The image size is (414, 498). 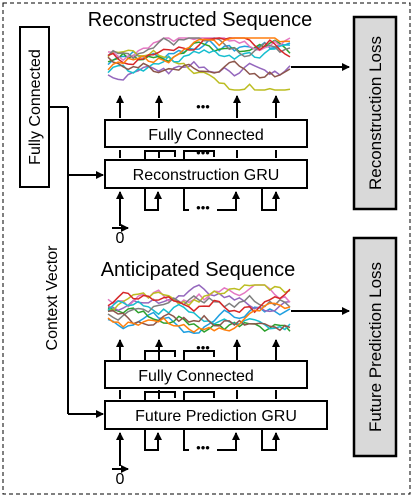 I want to click on reconstruction-loss-box: Reconstruction Loss, so click(x=375, y=113).